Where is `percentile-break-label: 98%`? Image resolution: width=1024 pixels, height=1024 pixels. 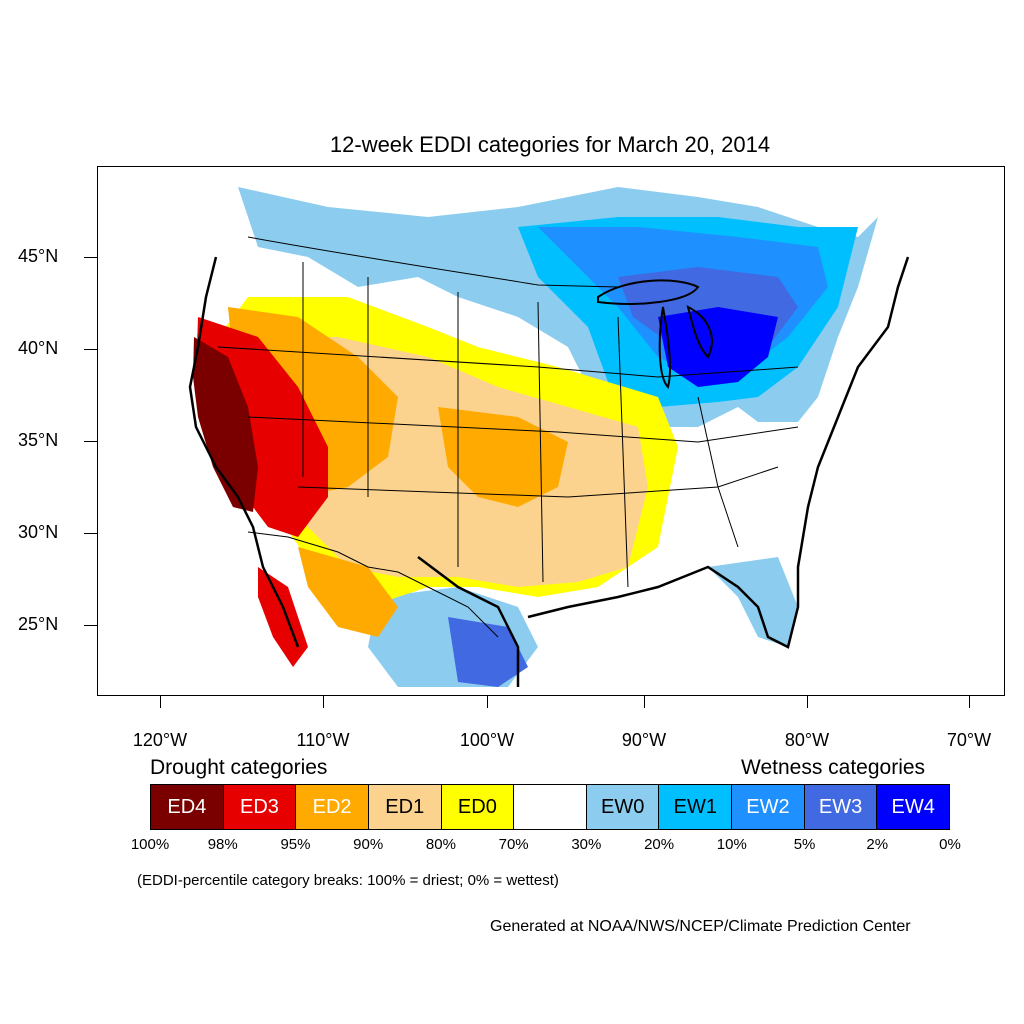
percentile-break-label: 98% is located at coordinates (222, 844).